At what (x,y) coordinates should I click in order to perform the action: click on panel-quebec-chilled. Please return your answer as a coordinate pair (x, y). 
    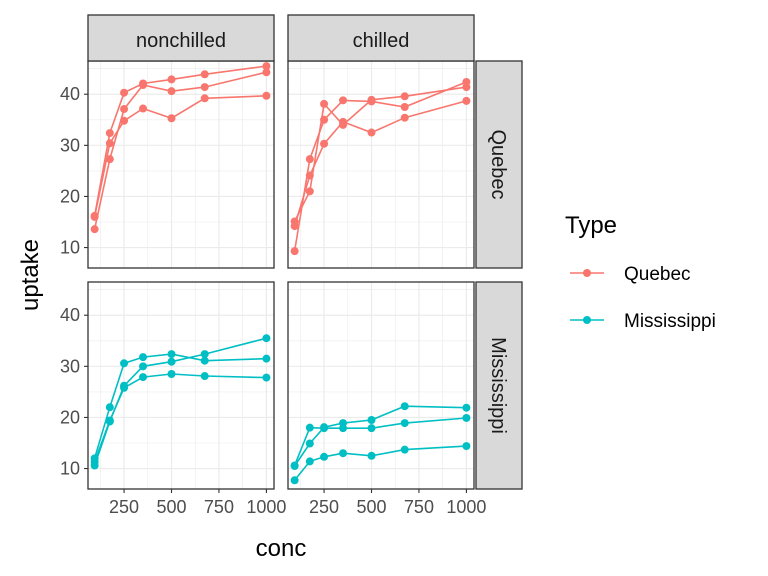
    Looking at the image, I should click on (381, 164).